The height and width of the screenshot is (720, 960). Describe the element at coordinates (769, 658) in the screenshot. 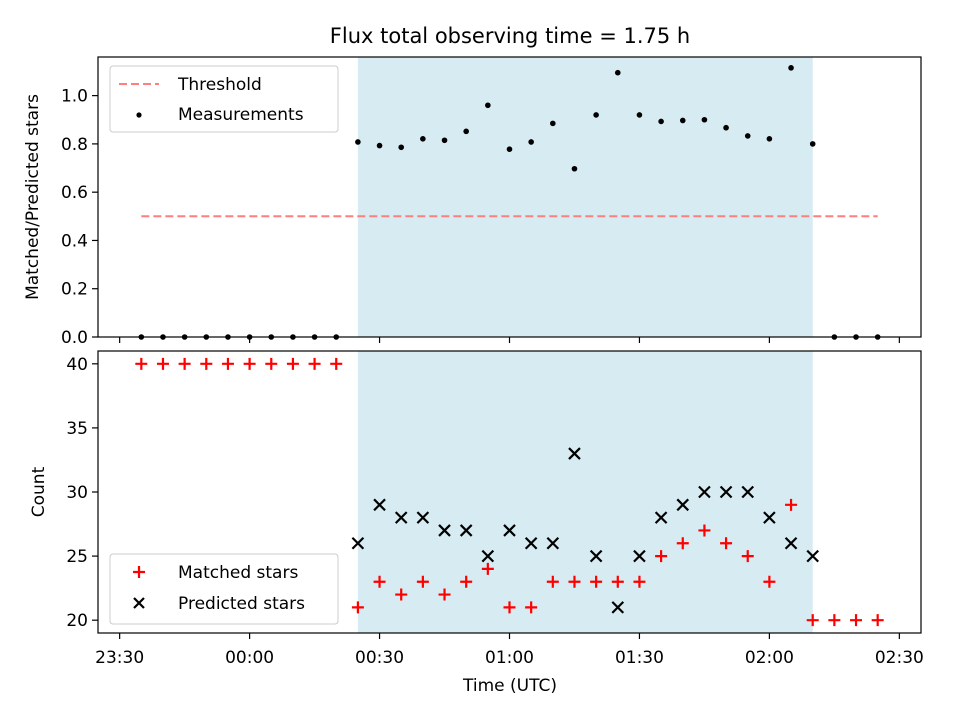

I see `bottom-xtick-label: 02:00` at that location.